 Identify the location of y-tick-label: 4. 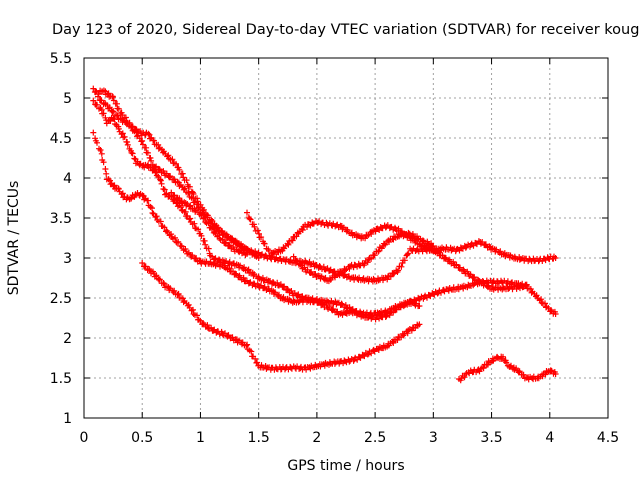
(67, 179).